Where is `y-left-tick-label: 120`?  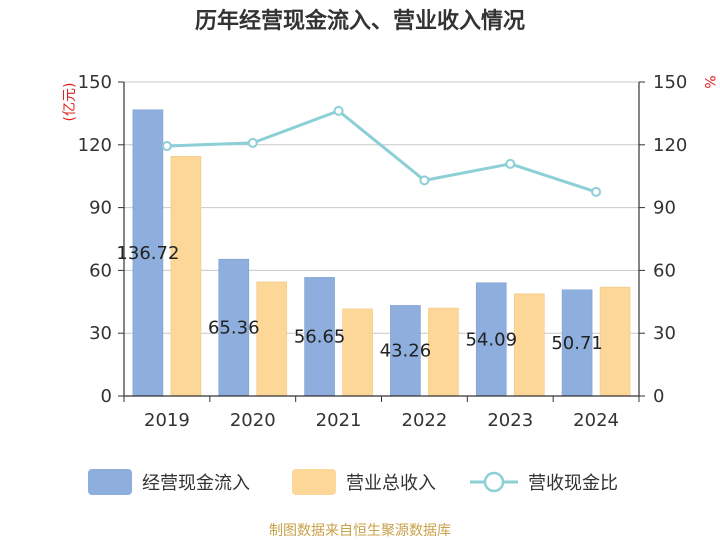
y-left-tick-label: 120 is located at coordinates (95, 145).